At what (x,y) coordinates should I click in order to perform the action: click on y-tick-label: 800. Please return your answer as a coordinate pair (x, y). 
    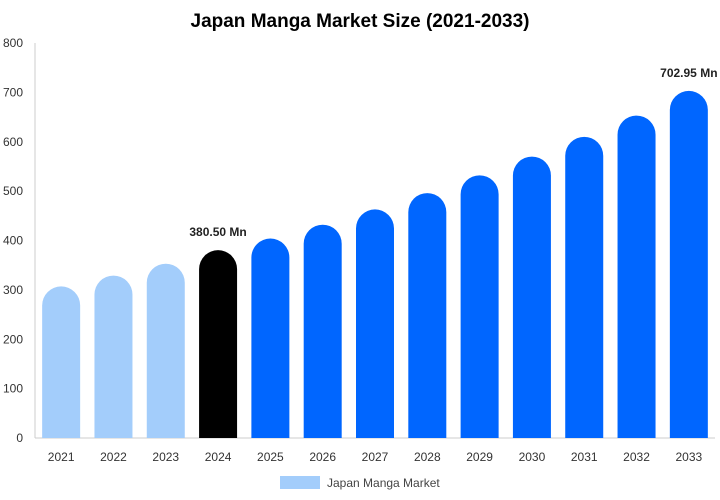
    Looking at the image, I should click on (13, 43).